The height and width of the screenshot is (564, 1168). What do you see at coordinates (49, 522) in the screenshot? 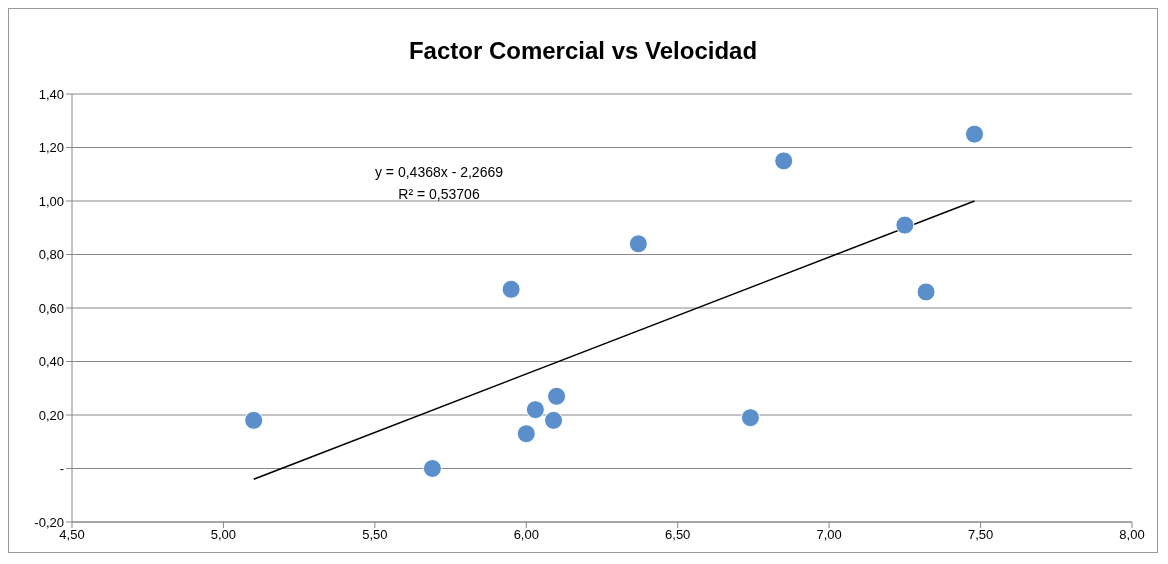
I see `y-tick-label: -0,20` at bounding box center [49, 522].